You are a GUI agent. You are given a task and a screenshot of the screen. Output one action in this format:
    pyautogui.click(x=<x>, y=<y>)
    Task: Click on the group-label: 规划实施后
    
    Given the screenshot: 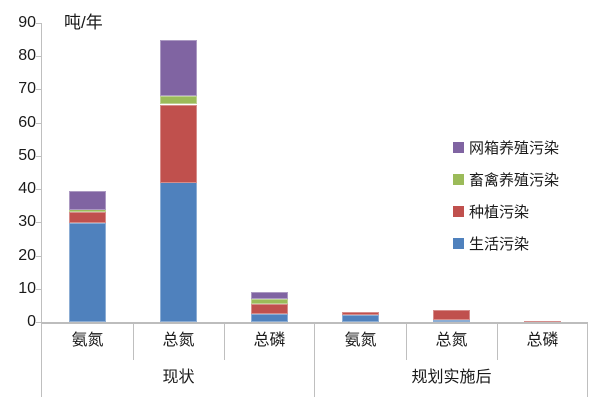 What is the action you would take?
    pyautogui.click(x=451, y=377)
    